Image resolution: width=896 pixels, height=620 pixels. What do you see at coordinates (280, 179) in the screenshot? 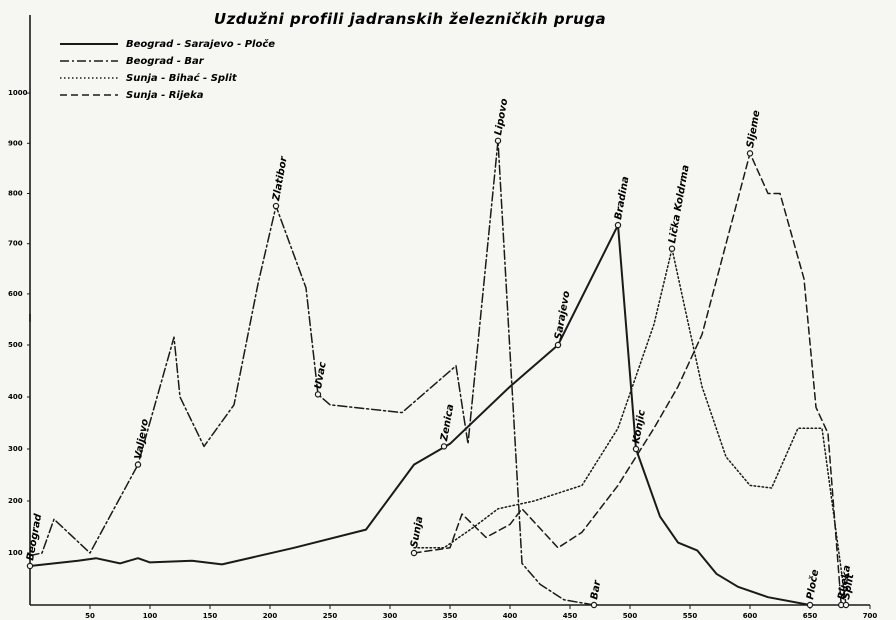
I see `station-label-zlatibor: Zlatibor` at bounding box center [280, 179].